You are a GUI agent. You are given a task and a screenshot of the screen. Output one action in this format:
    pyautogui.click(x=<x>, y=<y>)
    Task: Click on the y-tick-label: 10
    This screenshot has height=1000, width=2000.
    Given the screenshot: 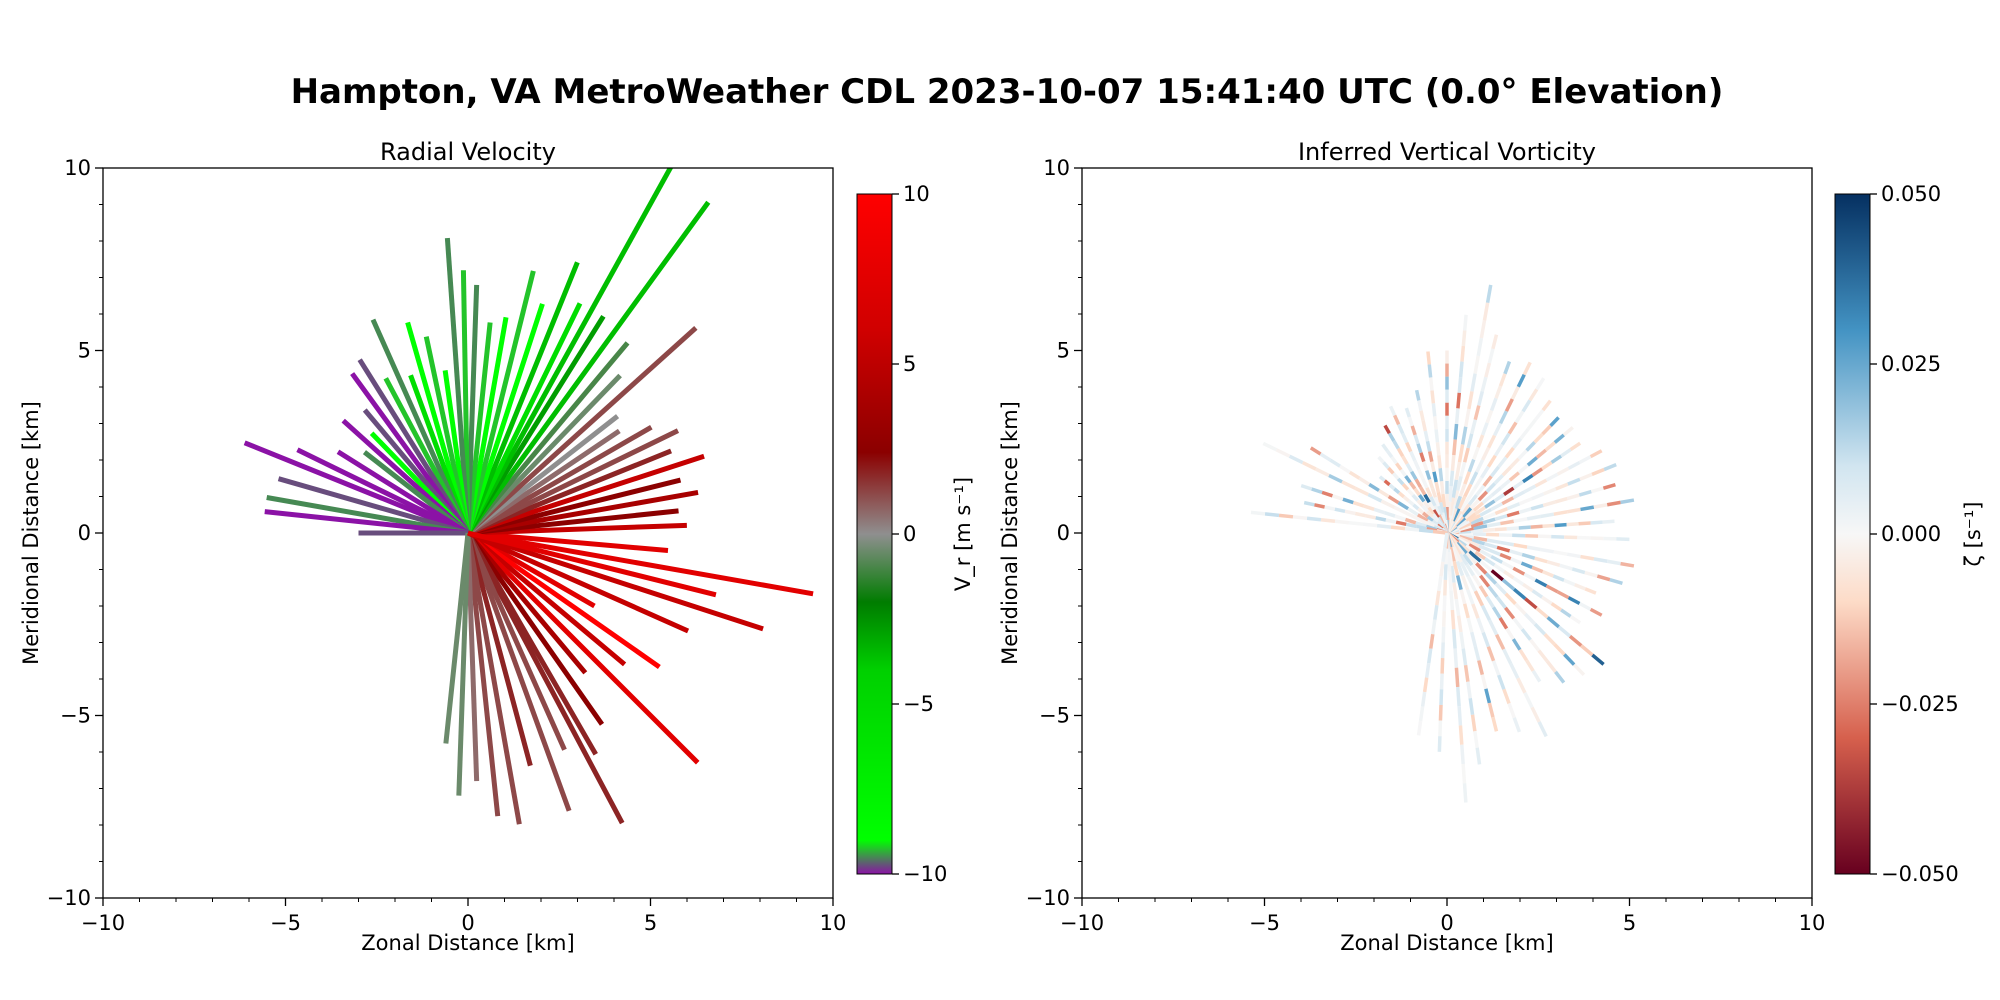 What is the action you would take?
    pyautogui.click(x=77, y=168)
    